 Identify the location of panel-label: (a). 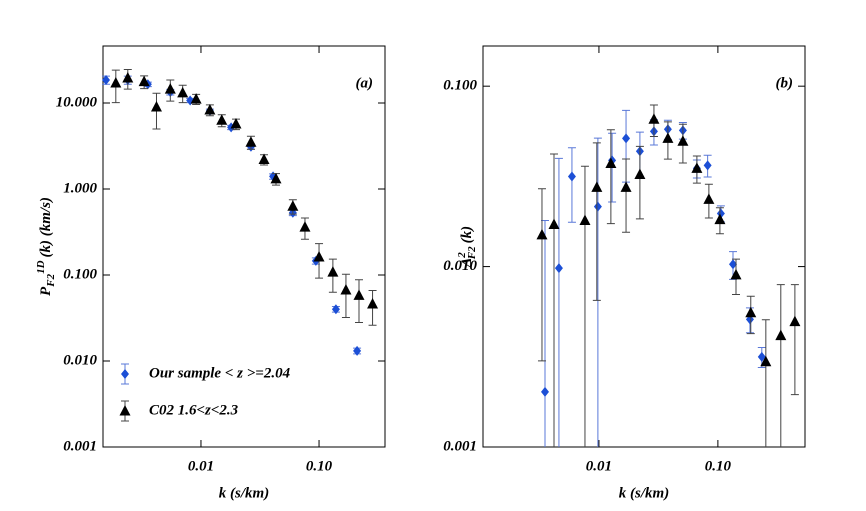
(365, 83).